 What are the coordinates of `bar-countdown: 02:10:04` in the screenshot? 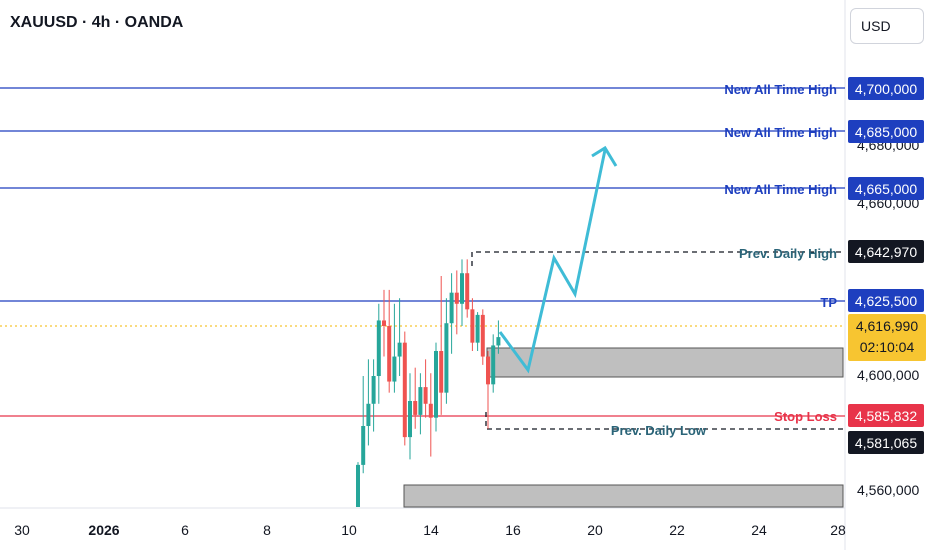 It's located at (887, 347).